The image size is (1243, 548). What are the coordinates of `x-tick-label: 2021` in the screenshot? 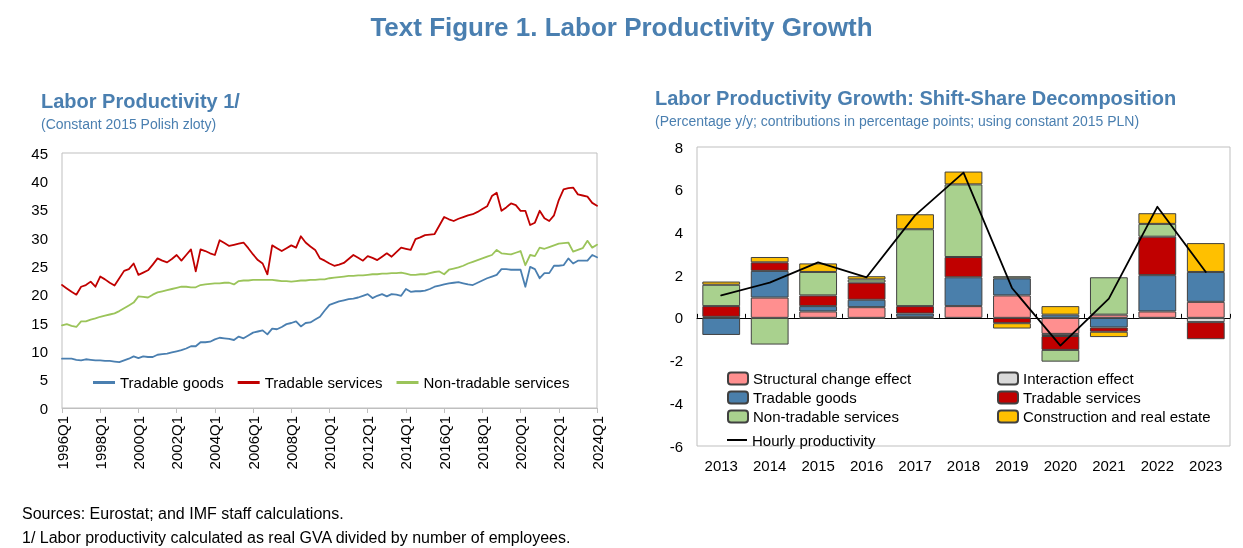 It's located at (1109, 465).